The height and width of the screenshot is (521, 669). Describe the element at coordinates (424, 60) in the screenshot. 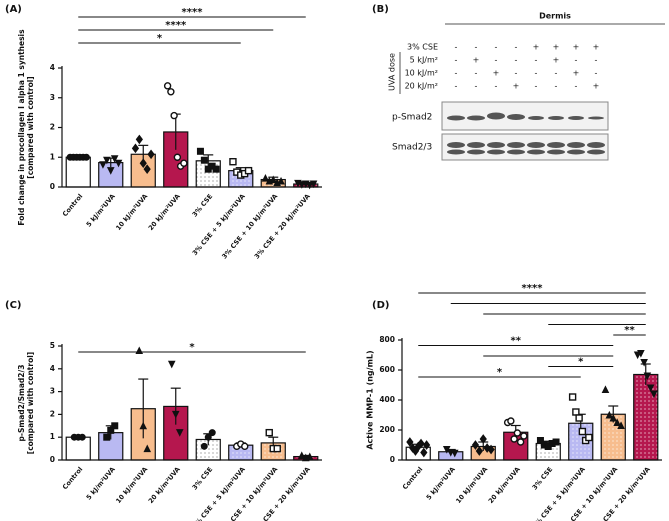

I see `row-label: 5 kJ/m²` at that location.